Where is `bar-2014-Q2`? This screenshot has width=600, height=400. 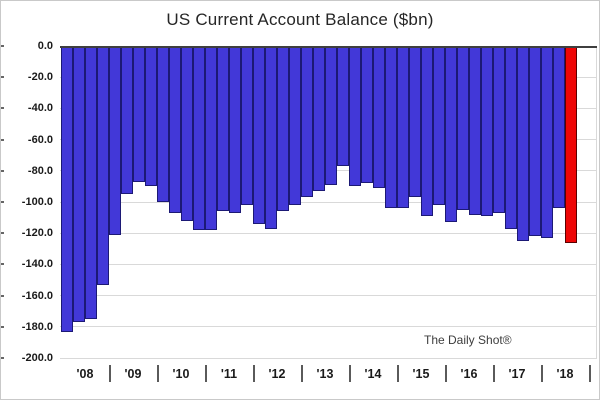
bar-2014-Q2 is located at coordinates (367, 115).